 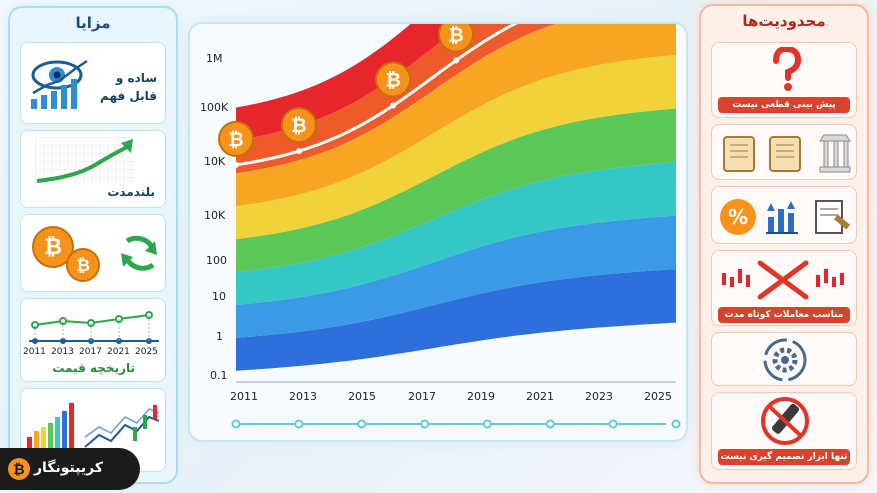 I want to click on x-tick-label: 2021, so click(x=540, y=396).